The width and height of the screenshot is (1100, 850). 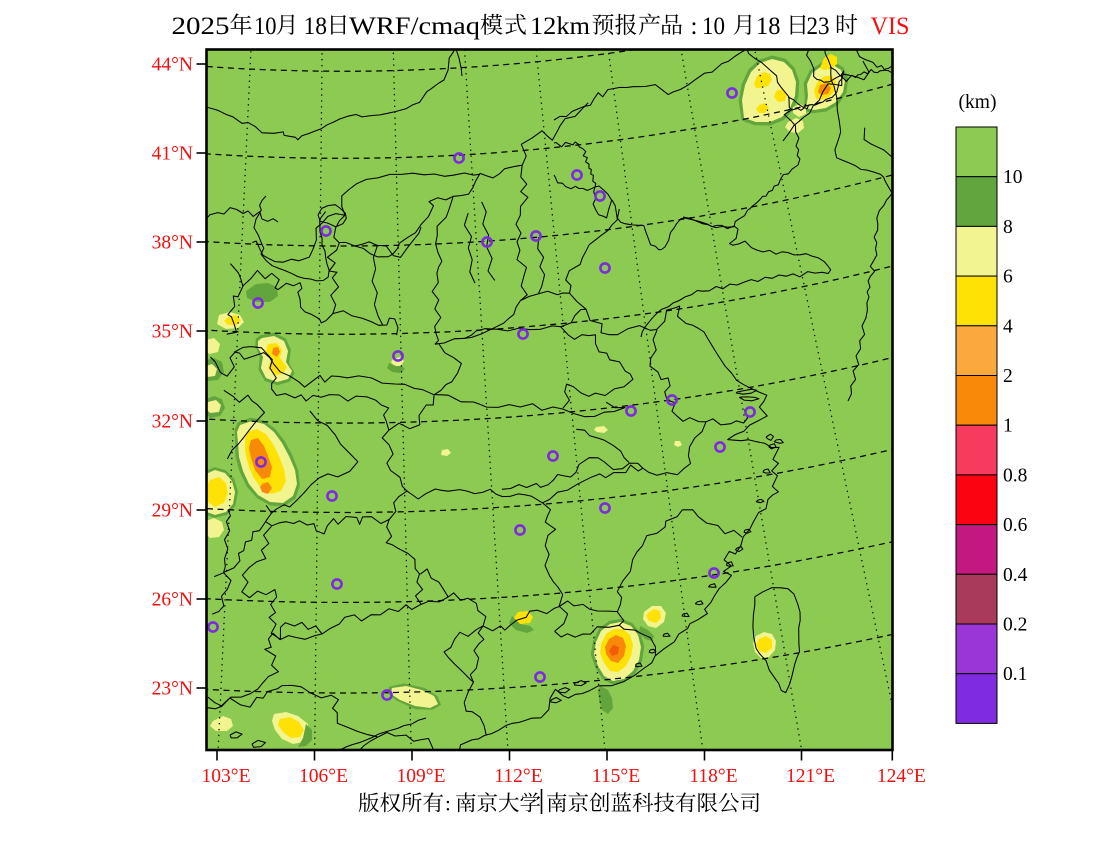 What do you see at coordinates (172, 243) in the screenshot?
I see `svg-text: 38°N` at bounding box center [172, 243].